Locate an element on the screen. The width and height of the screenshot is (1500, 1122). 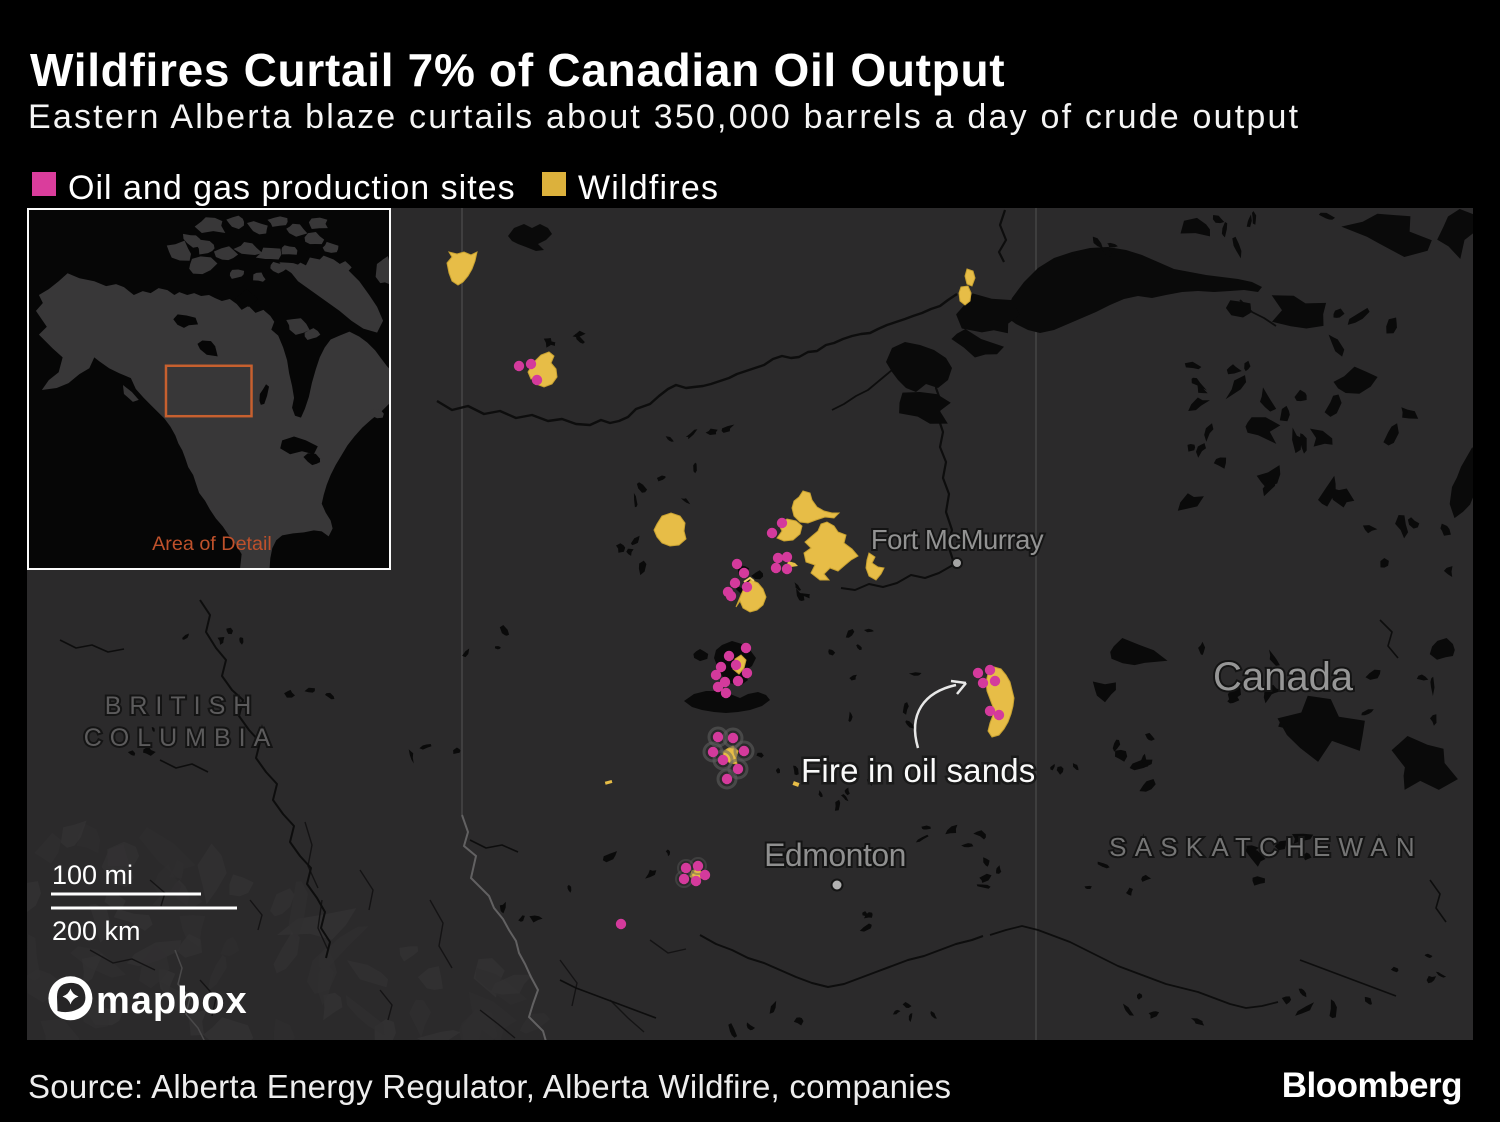
svg-text: Canada is located at coordinates (1283, 677).